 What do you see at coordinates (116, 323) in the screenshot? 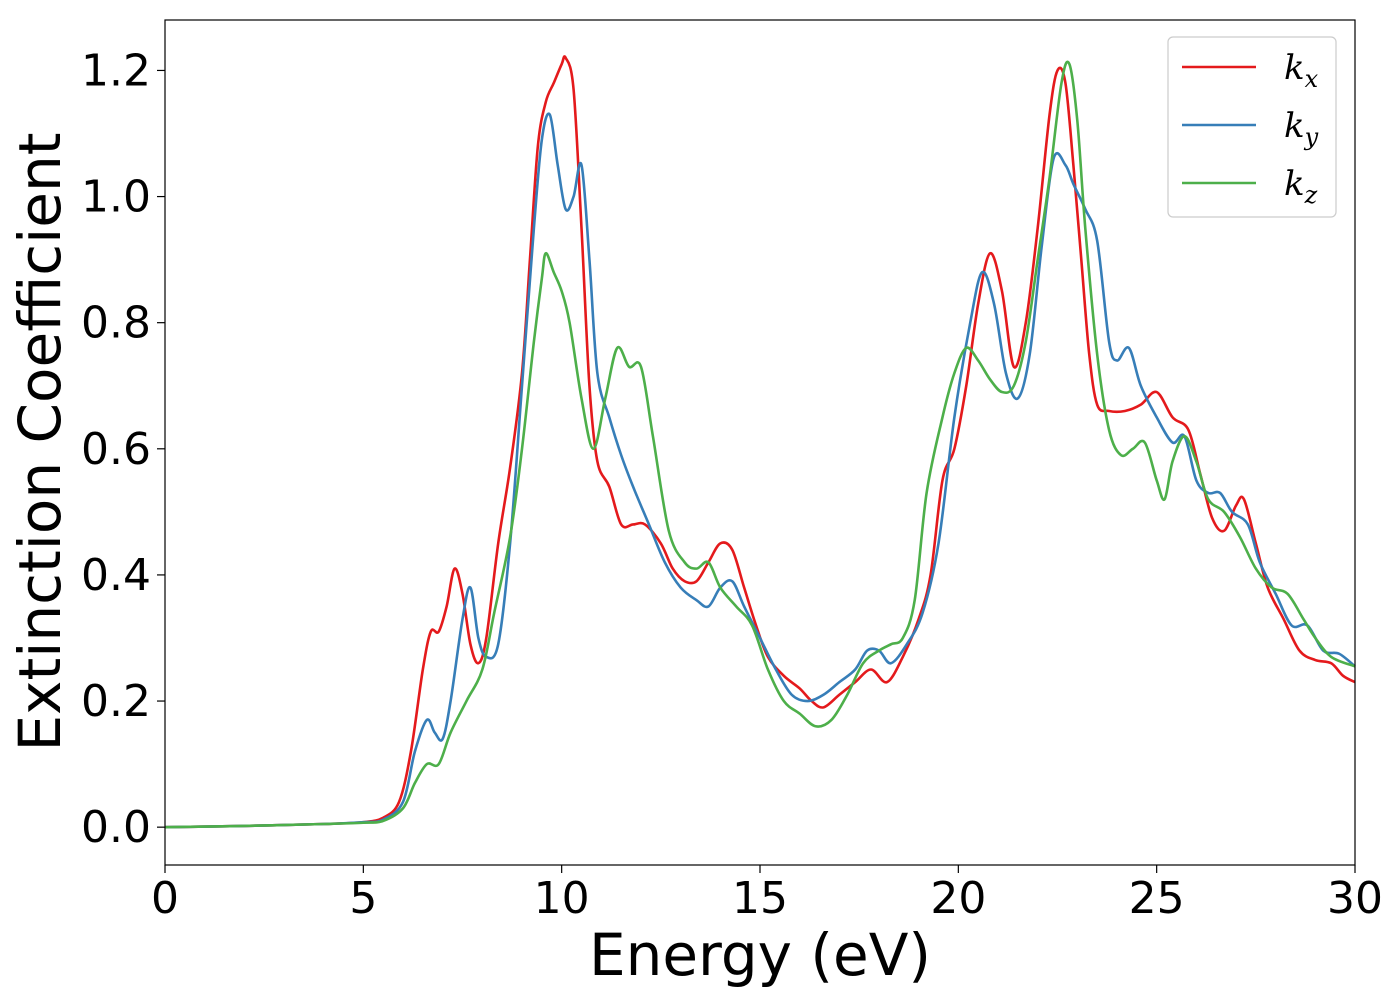
I see `y-tick-label: 0.8` at bounding box center [116, 323].